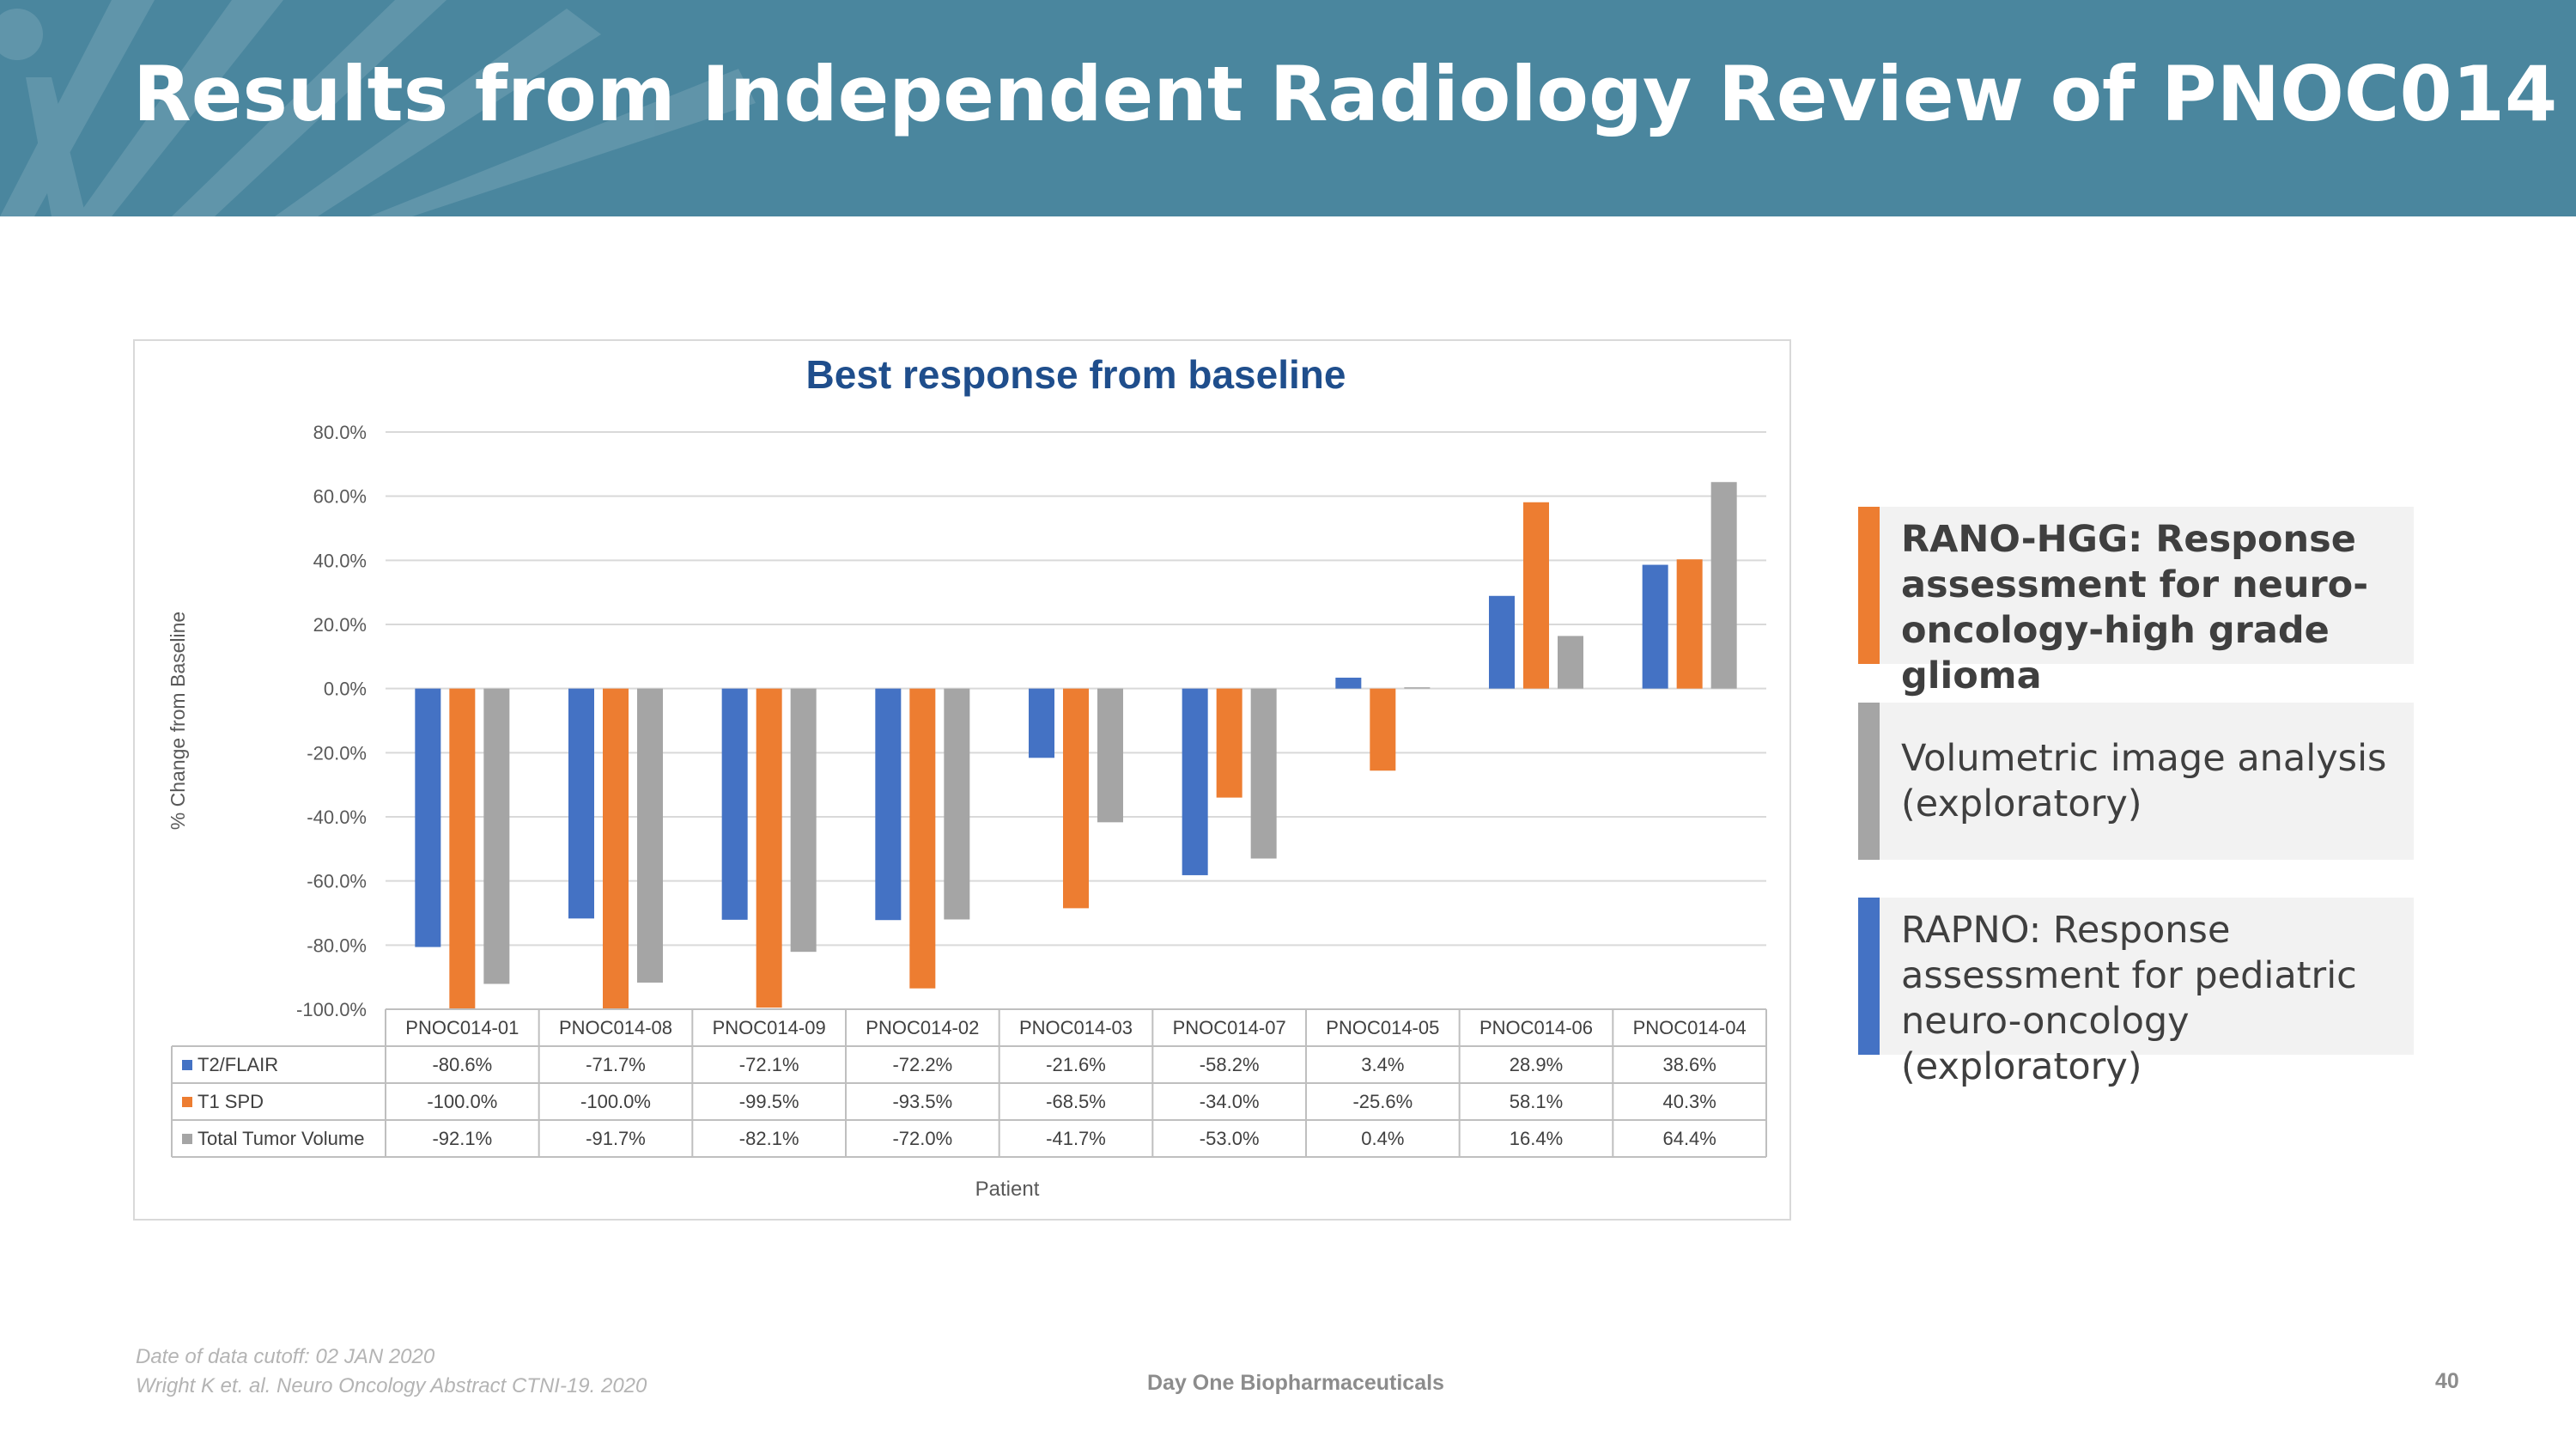 The width and height of the screenshot is (2576, 1449). Describe the element at coordinates (1536, 1027) in the screenshot. I see `x-tick-label: PNOC014-06` at that location.